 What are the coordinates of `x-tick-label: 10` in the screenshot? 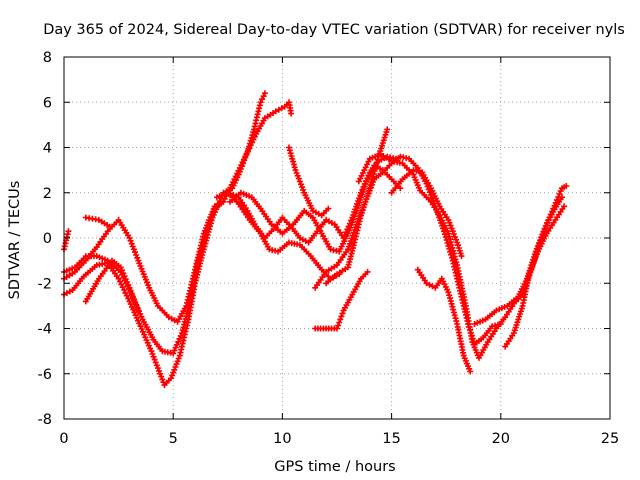 It's located at (282, 439).